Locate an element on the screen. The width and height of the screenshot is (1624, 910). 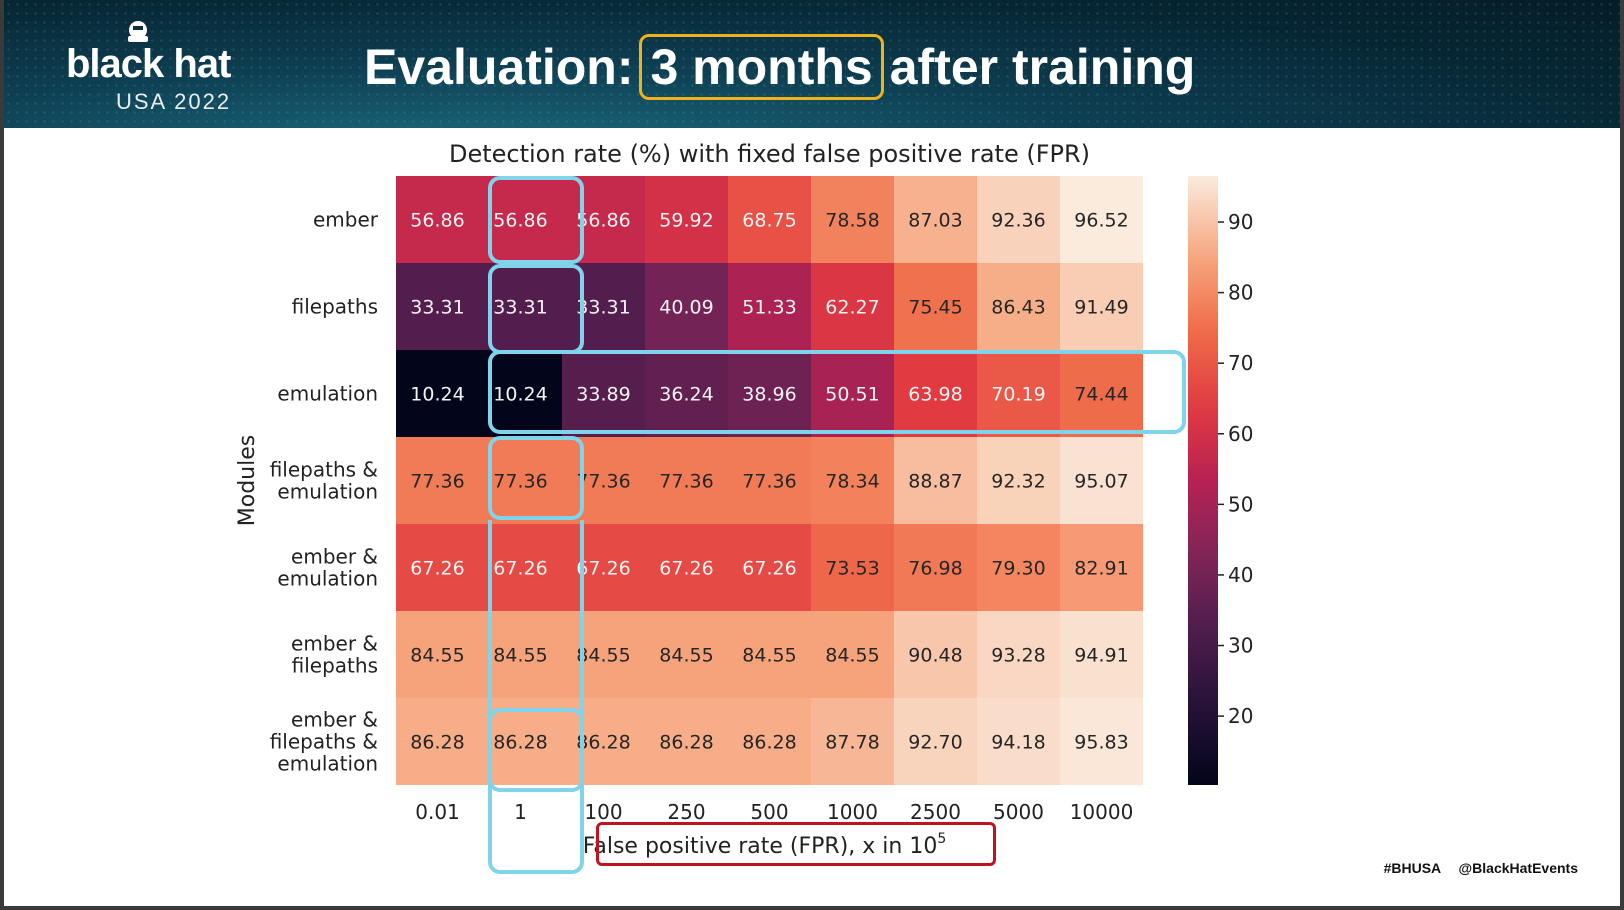
cell-value-label: 94.18 is located at coordinates (1018, 743).